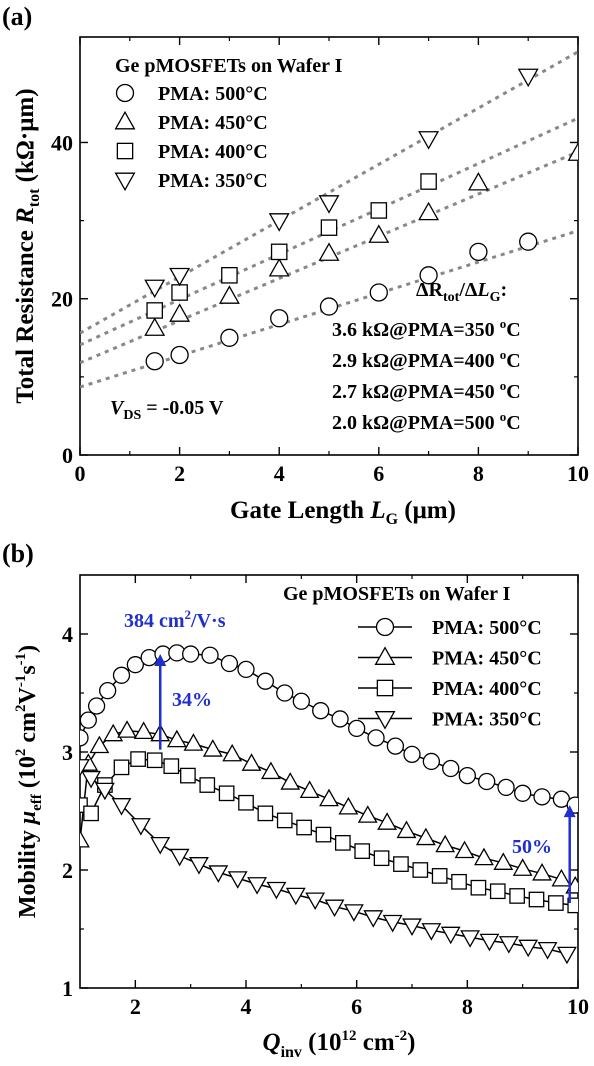  Describe the element at coordinates (213, 152) in the screenshot. I see `legend-label-2: PMA: 400°C` at that location.